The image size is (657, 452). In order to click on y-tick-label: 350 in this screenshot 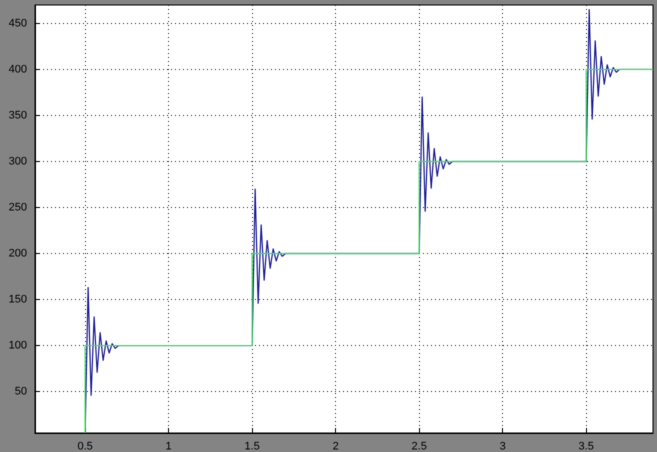, I will do `click(17, 115)`.